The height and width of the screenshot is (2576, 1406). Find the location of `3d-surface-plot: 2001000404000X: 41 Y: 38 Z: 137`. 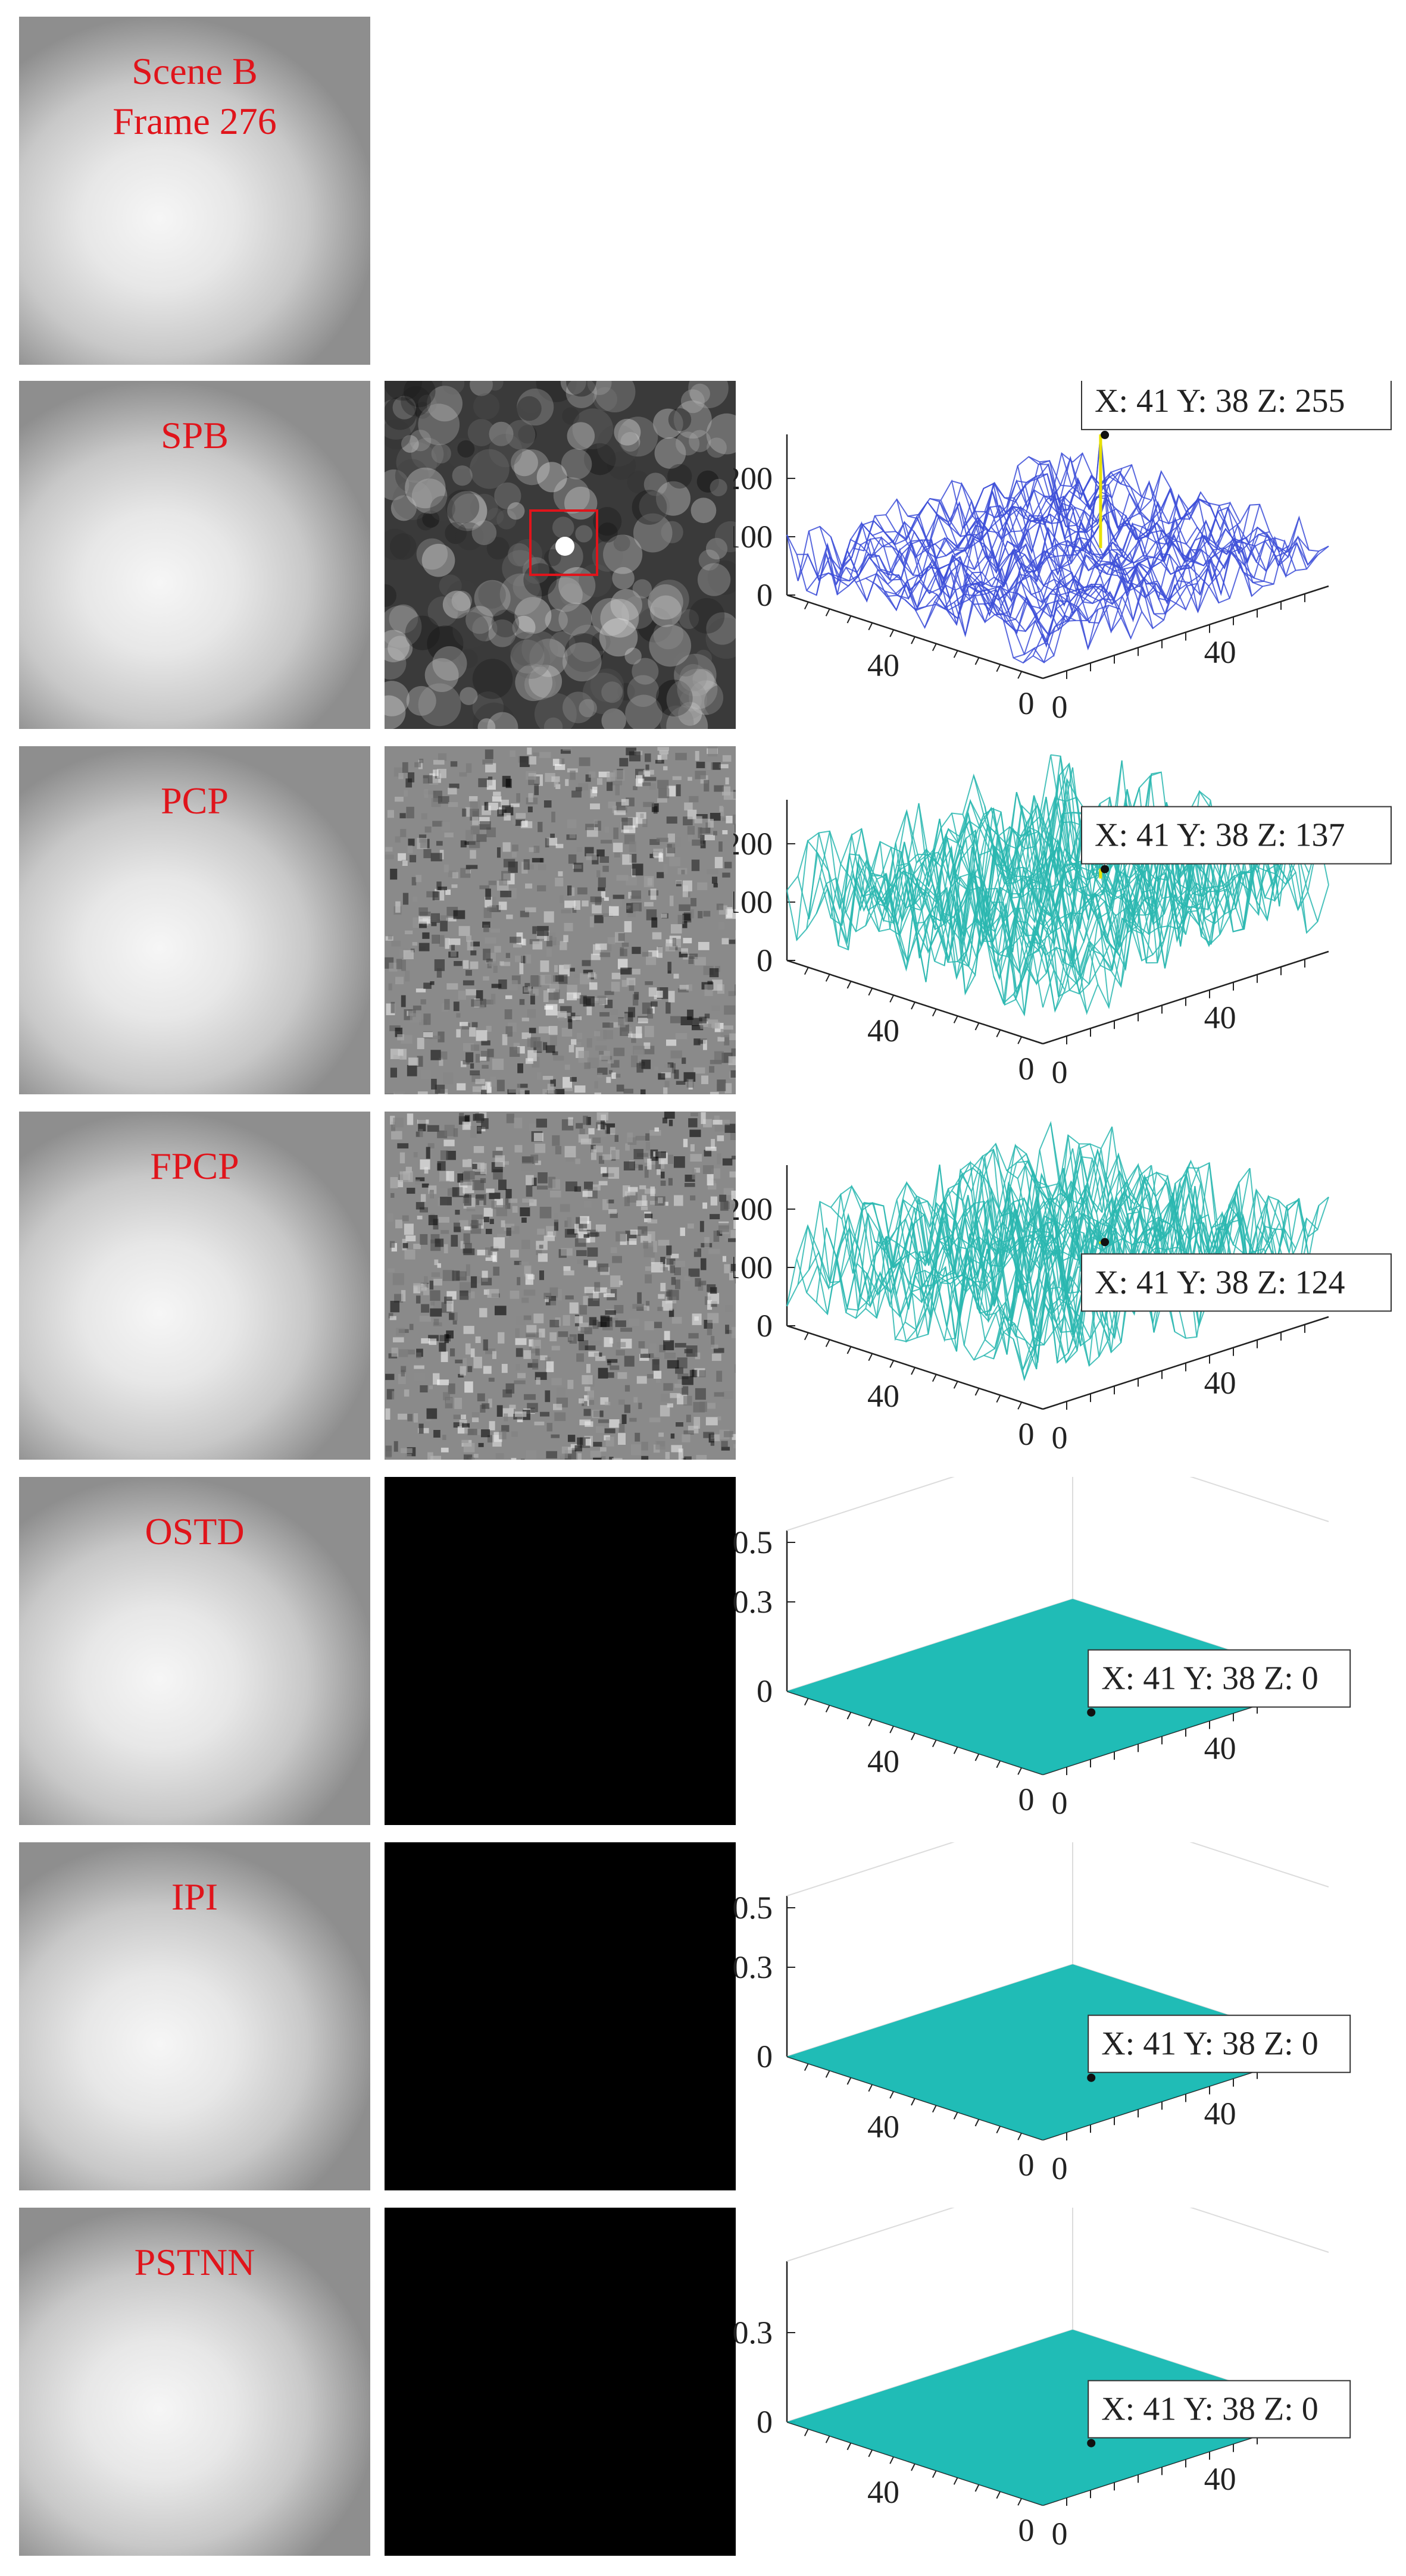

3d-surface-plot: 2001000404000X: 41 Y: 38 Z: 137 is located at coordinates (1059, 920).